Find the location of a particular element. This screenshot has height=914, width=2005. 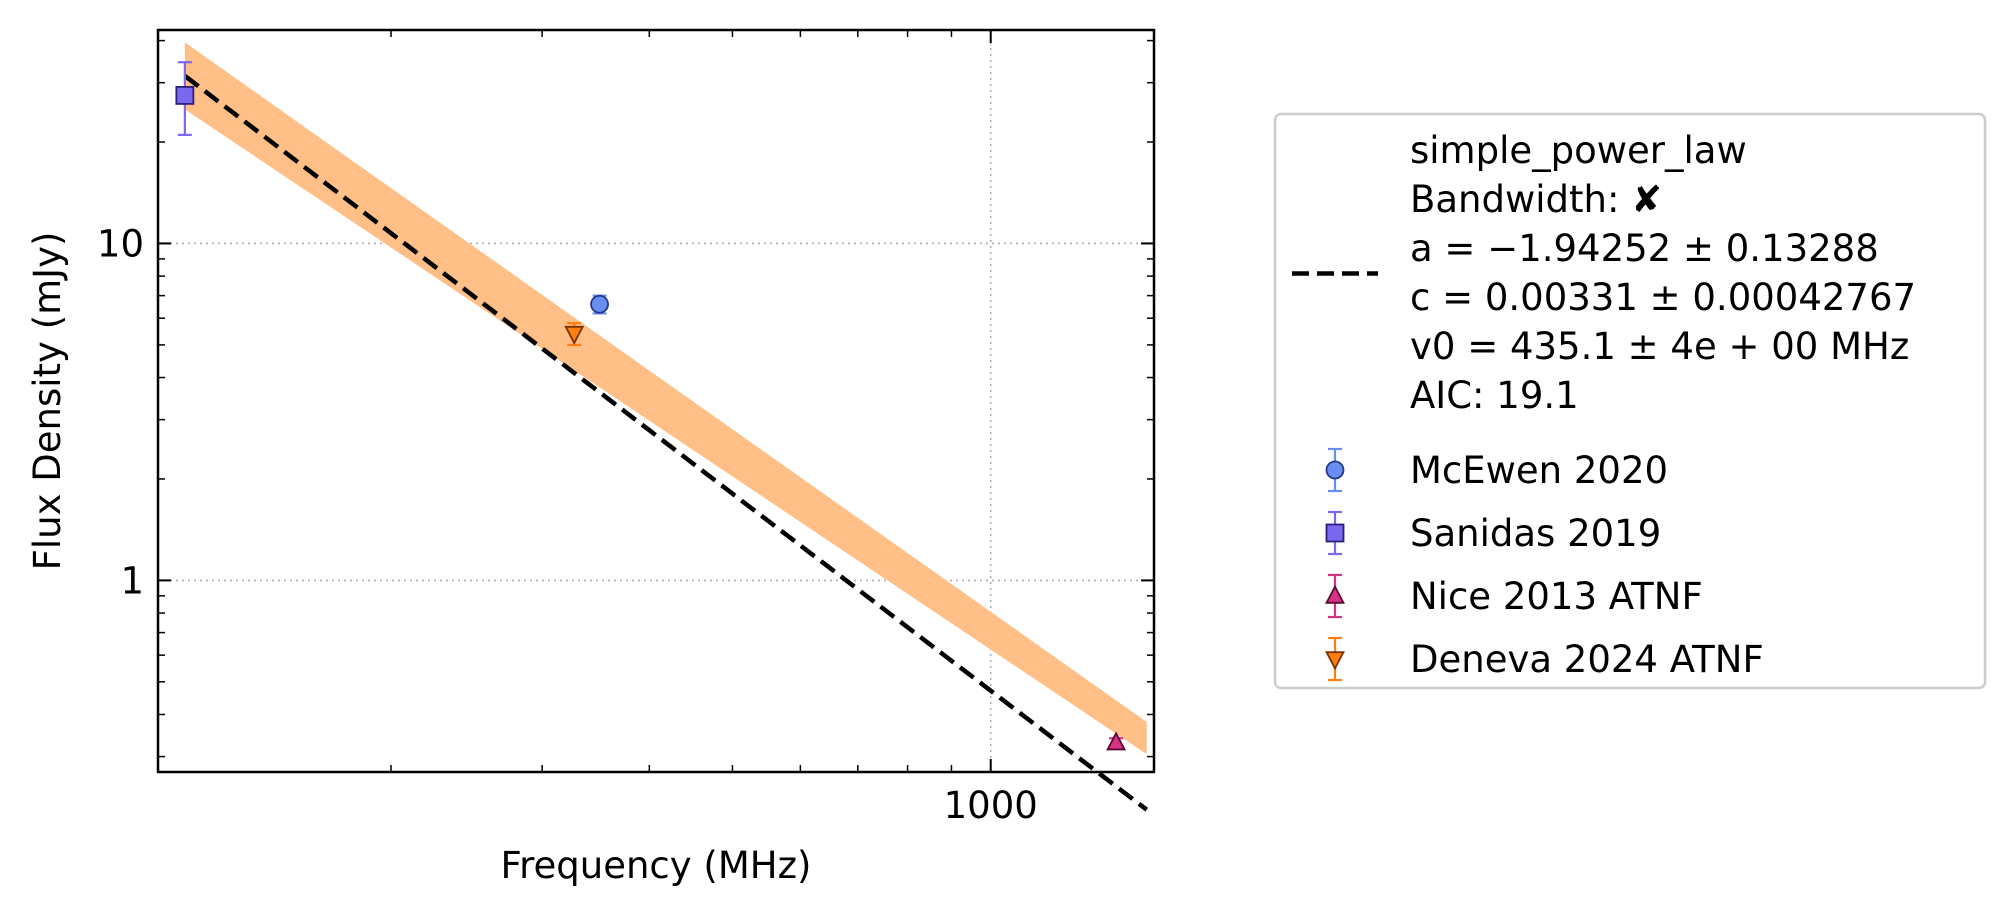

y-tick-label: 10 is located at coordinates (120, 243).